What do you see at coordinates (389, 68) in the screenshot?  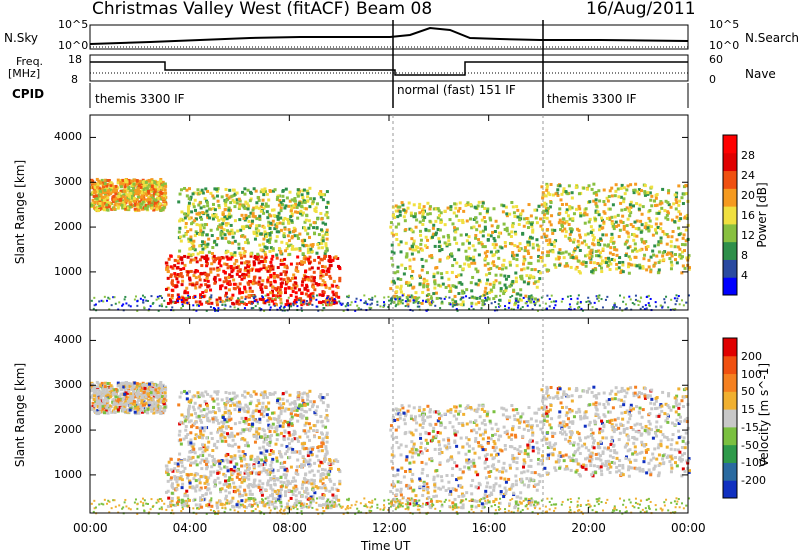 I see `freq-trace` at bounding box center [389, 68].